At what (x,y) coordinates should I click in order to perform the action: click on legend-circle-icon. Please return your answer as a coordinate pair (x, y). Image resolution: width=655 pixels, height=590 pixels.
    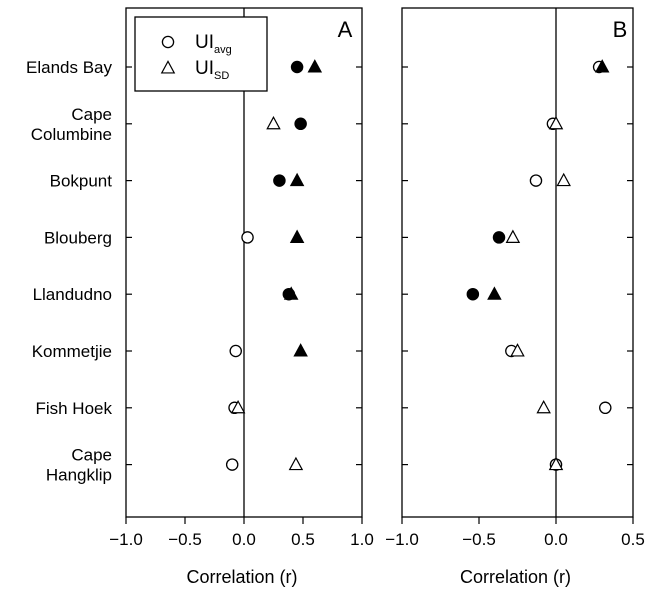
    Looking at the image, I should click on (168, 42).